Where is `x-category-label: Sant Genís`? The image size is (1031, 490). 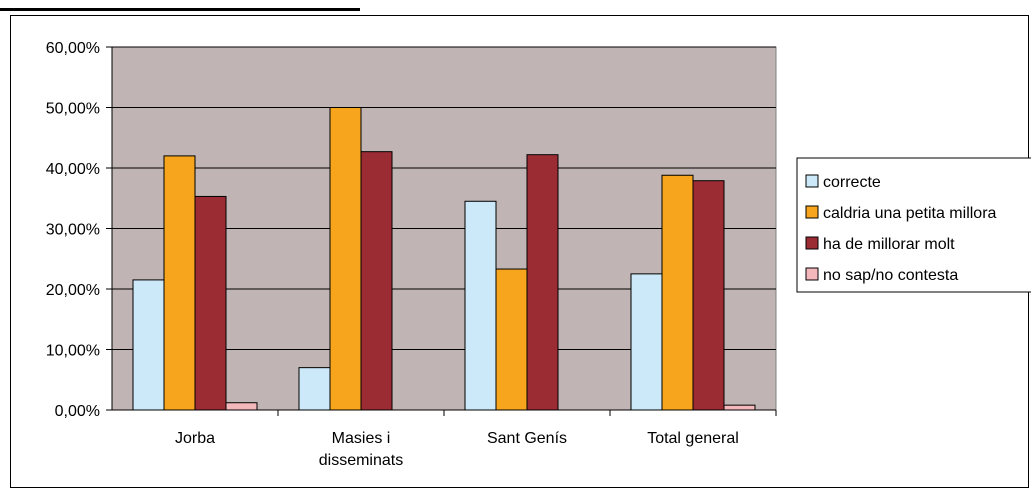
x-category-label: Sant Genís is located at coordinates (527, 438).